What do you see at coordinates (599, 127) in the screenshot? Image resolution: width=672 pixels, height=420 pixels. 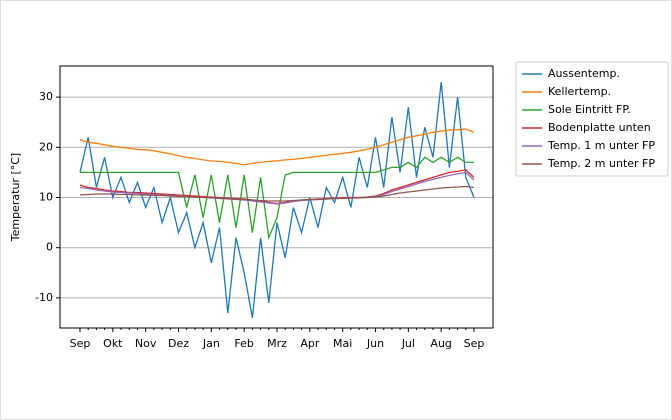 I see `legend-label: Bodenplatte unten` at bounding box center [599, 127].